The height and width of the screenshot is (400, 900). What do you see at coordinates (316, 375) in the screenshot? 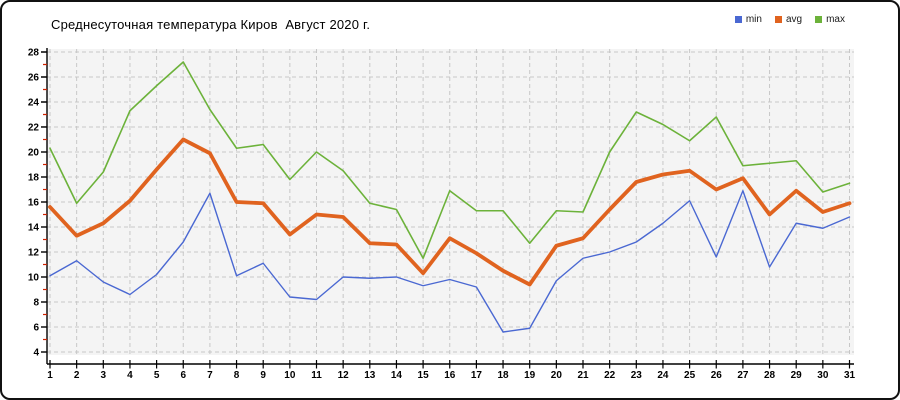
I see `x-tick-label: 11` at bounding box center [316, 375].